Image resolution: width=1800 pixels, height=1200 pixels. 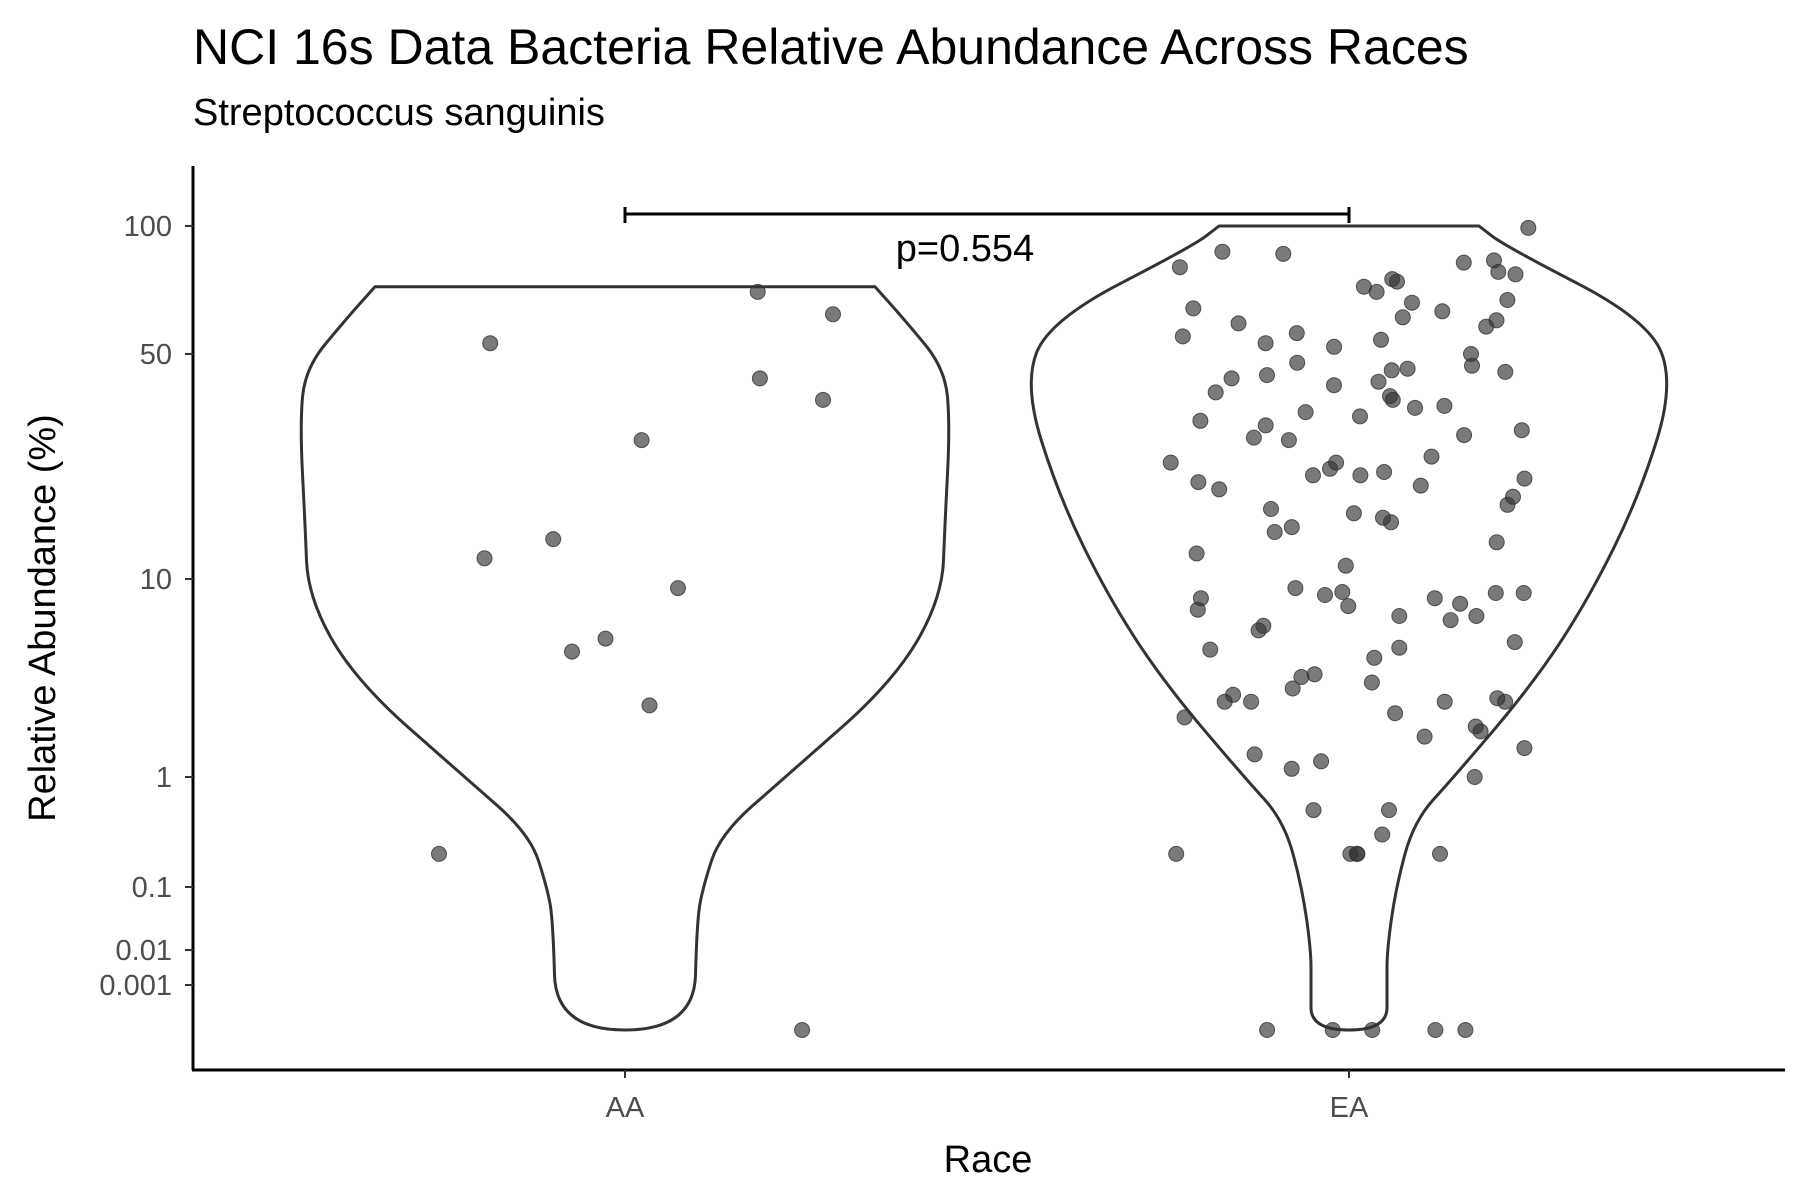 I want to click on y-axis-title: Relative Abundance (%), so click(x=43, y=618).